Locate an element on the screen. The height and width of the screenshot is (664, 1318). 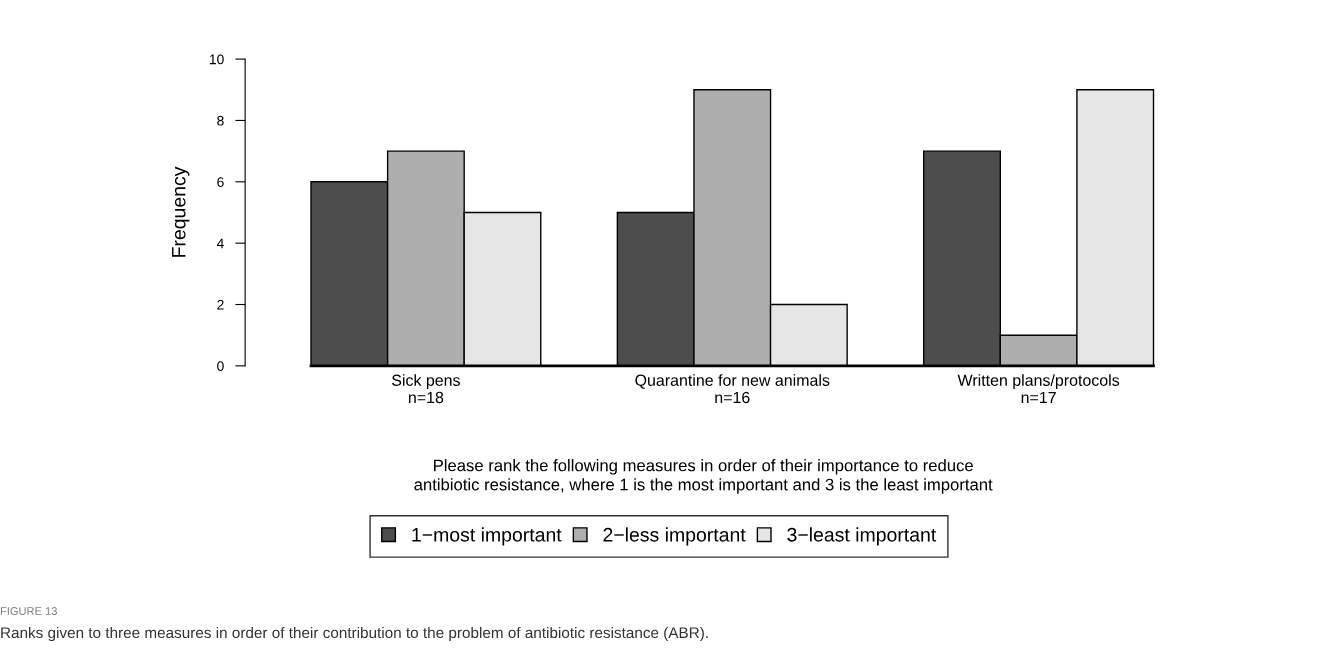
legend-label: 3−least important is located at coordinates (862, 536).